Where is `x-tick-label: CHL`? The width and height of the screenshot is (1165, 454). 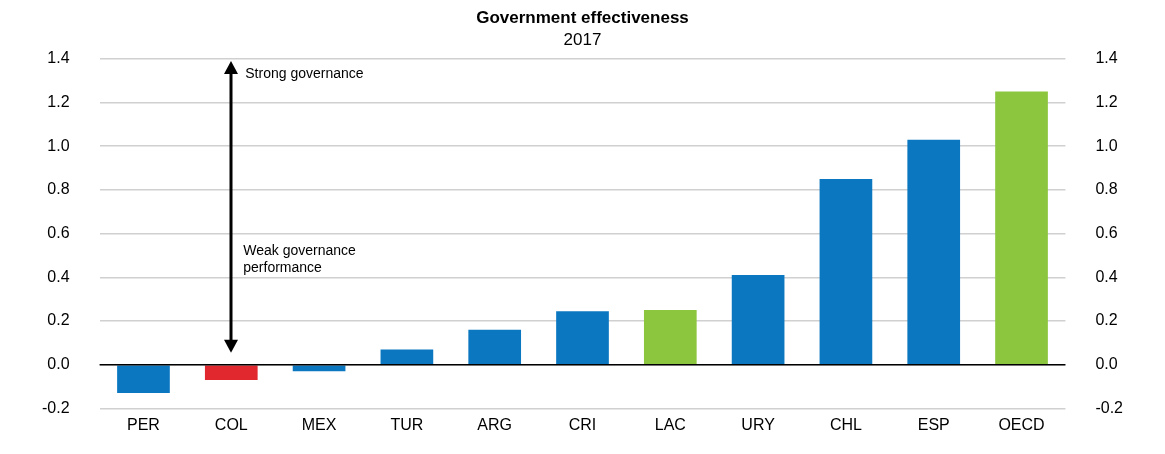
x-tick-label: CHL is located at coordinates (846, 425).